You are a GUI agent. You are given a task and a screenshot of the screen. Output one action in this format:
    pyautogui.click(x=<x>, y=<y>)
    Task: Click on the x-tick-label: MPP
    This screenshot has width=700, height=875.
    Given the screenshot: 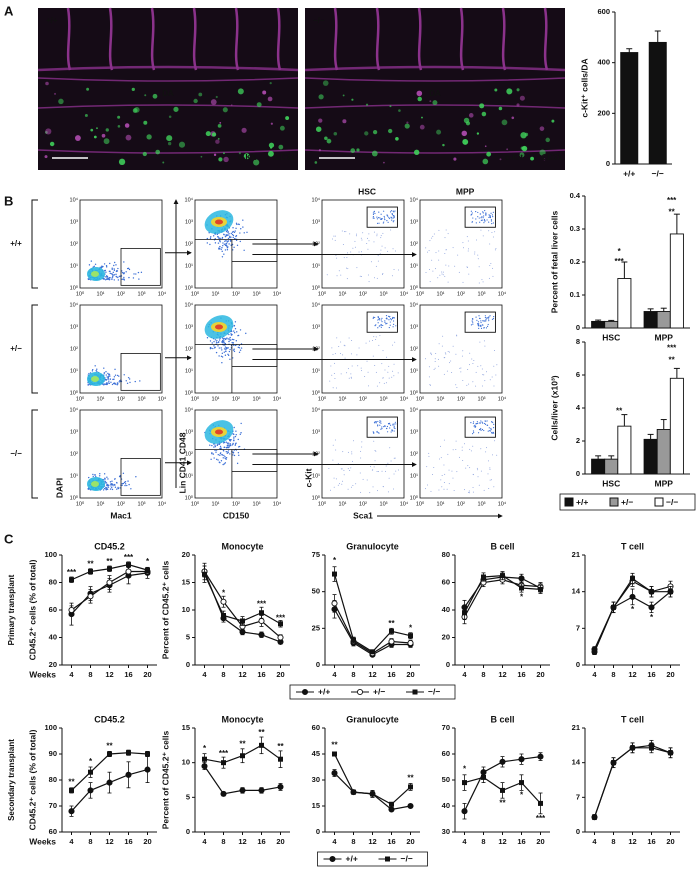 What is the action you would take?
    pyautogui.click(x=664, y=337)
    